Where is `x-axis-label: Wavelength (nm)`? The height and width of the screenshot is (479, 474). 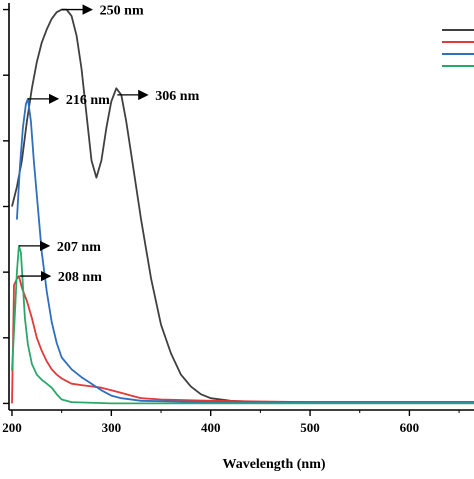 x-axis-label: Wavelength (nm) is located at coordinates (273, 464).